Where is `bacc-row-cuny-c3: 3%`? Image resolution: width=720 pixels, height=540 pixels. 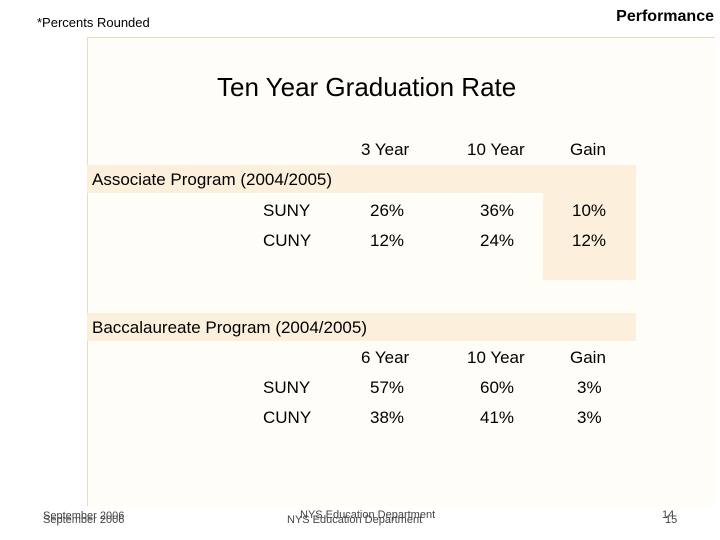 bacc-row-cuny-c3: 3% is located at coordinates (589, 417).